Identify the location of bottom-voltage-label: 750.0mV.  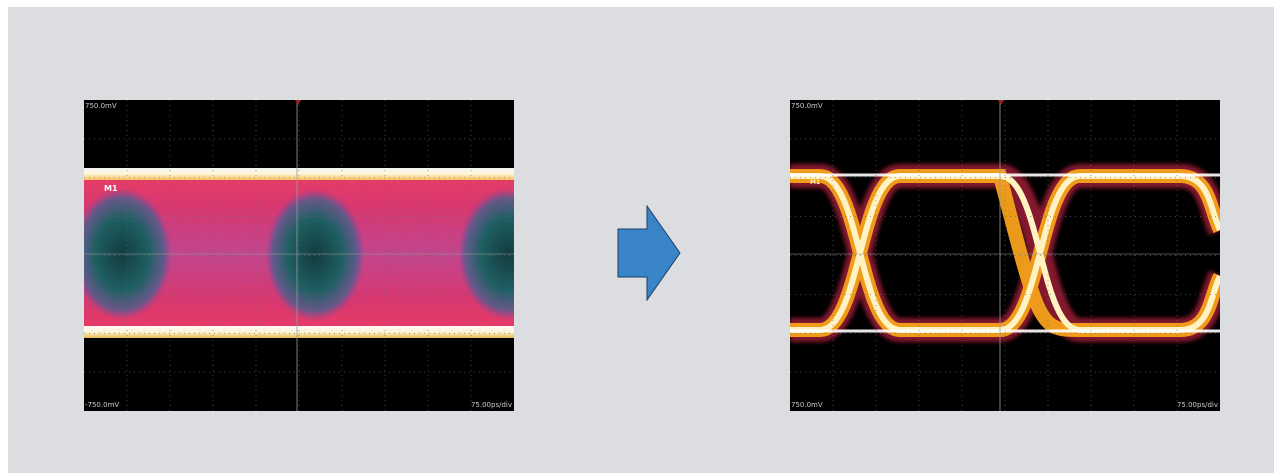
(807, 405).